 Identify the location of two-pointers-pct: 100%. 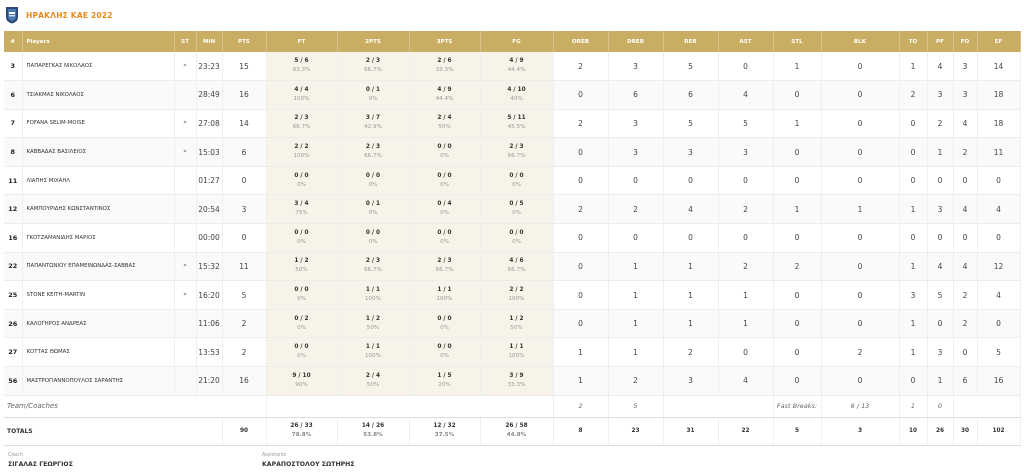
(373, 299).